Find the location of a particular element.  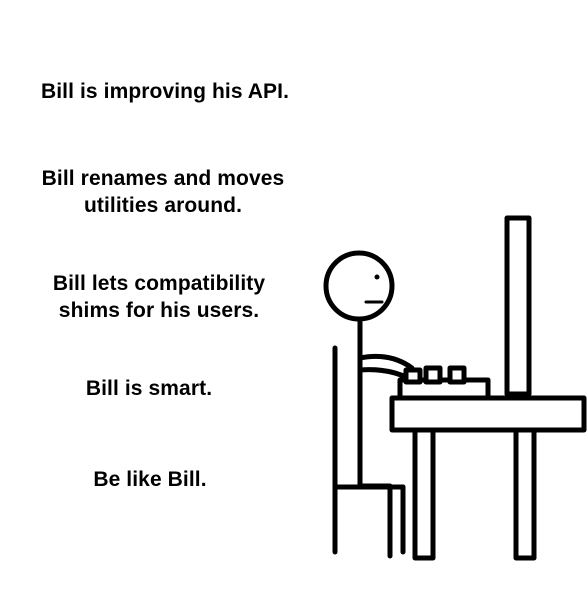

caption-line-1: Bill is improving his API. is located at coordinates (165, 91).